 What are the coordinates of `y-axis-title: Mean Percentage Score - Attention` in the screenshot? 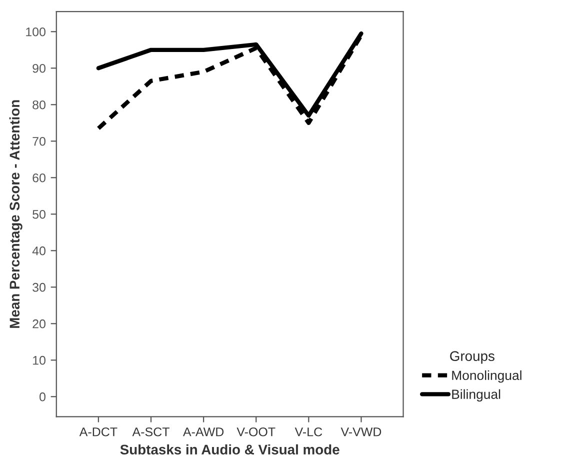 It's located at (15, 214).